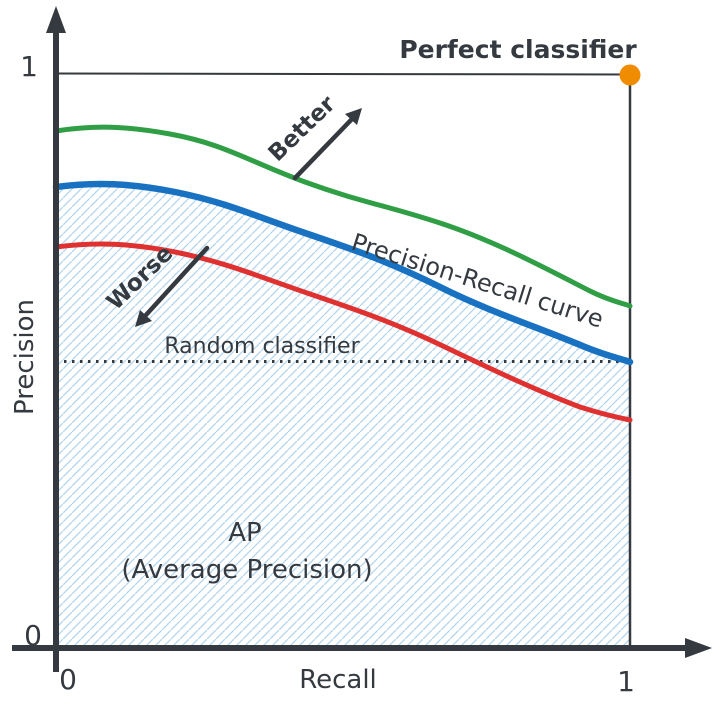  I want to click on x-axis-arrowhead-icon, so click(698, 648).